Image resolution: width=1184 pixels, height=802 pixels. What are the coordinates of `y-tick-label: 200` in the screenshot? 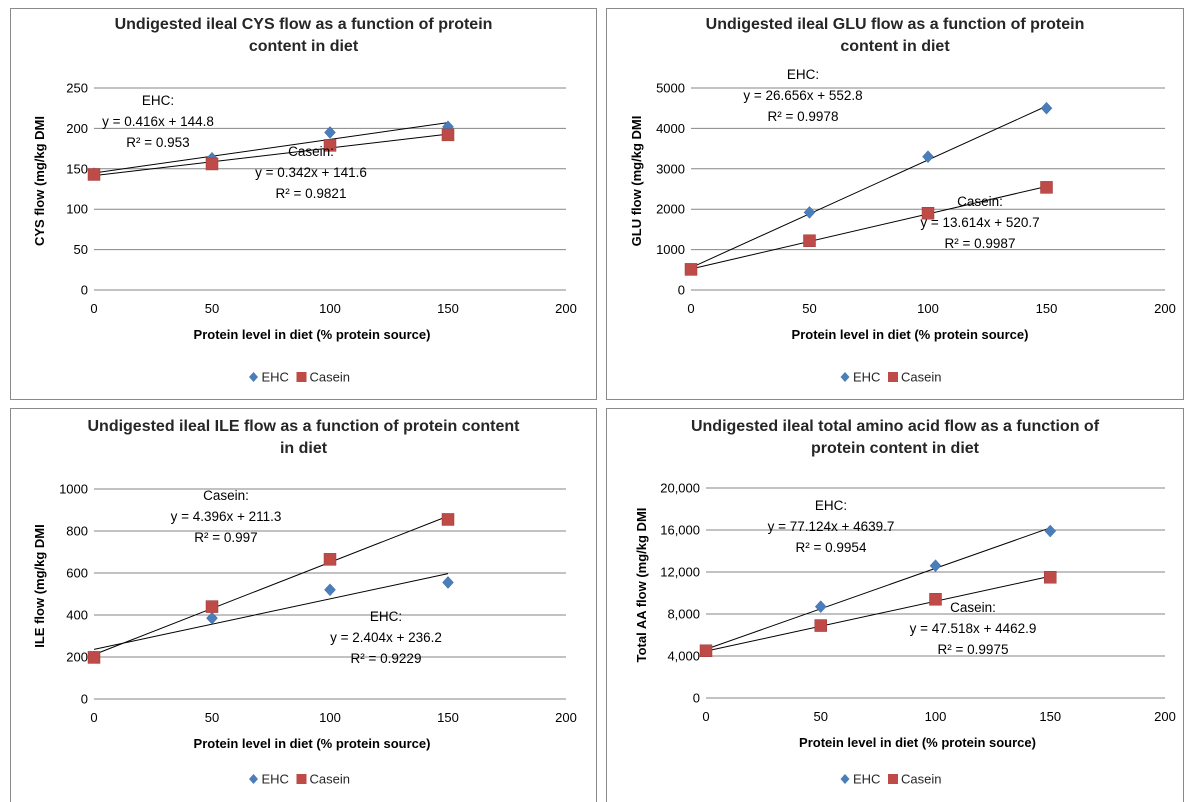 It's located at (77, 128).